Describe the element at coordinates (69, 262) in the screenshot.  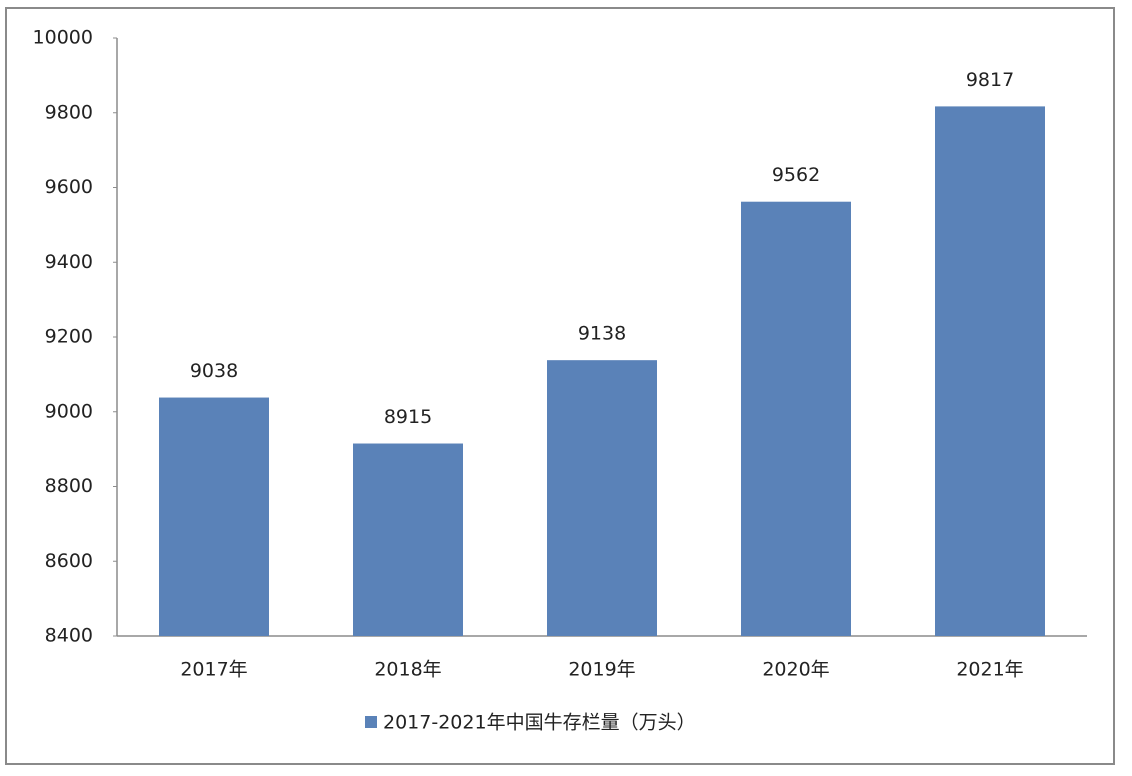
I see `y-tick-label: 9400` at that location.